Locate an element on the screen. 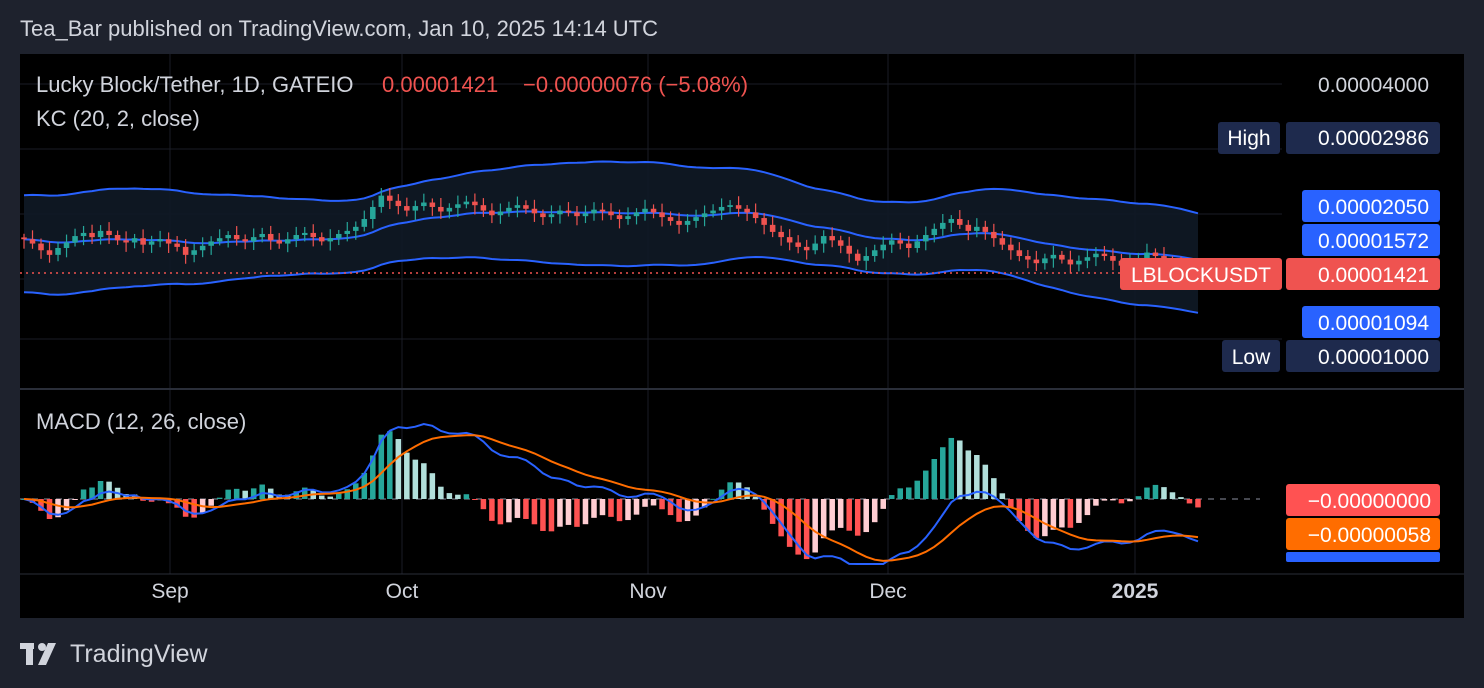 The height and width of the screenshot is (688, 1484). kc-upper-tag is located at coordinates (1371, 206).